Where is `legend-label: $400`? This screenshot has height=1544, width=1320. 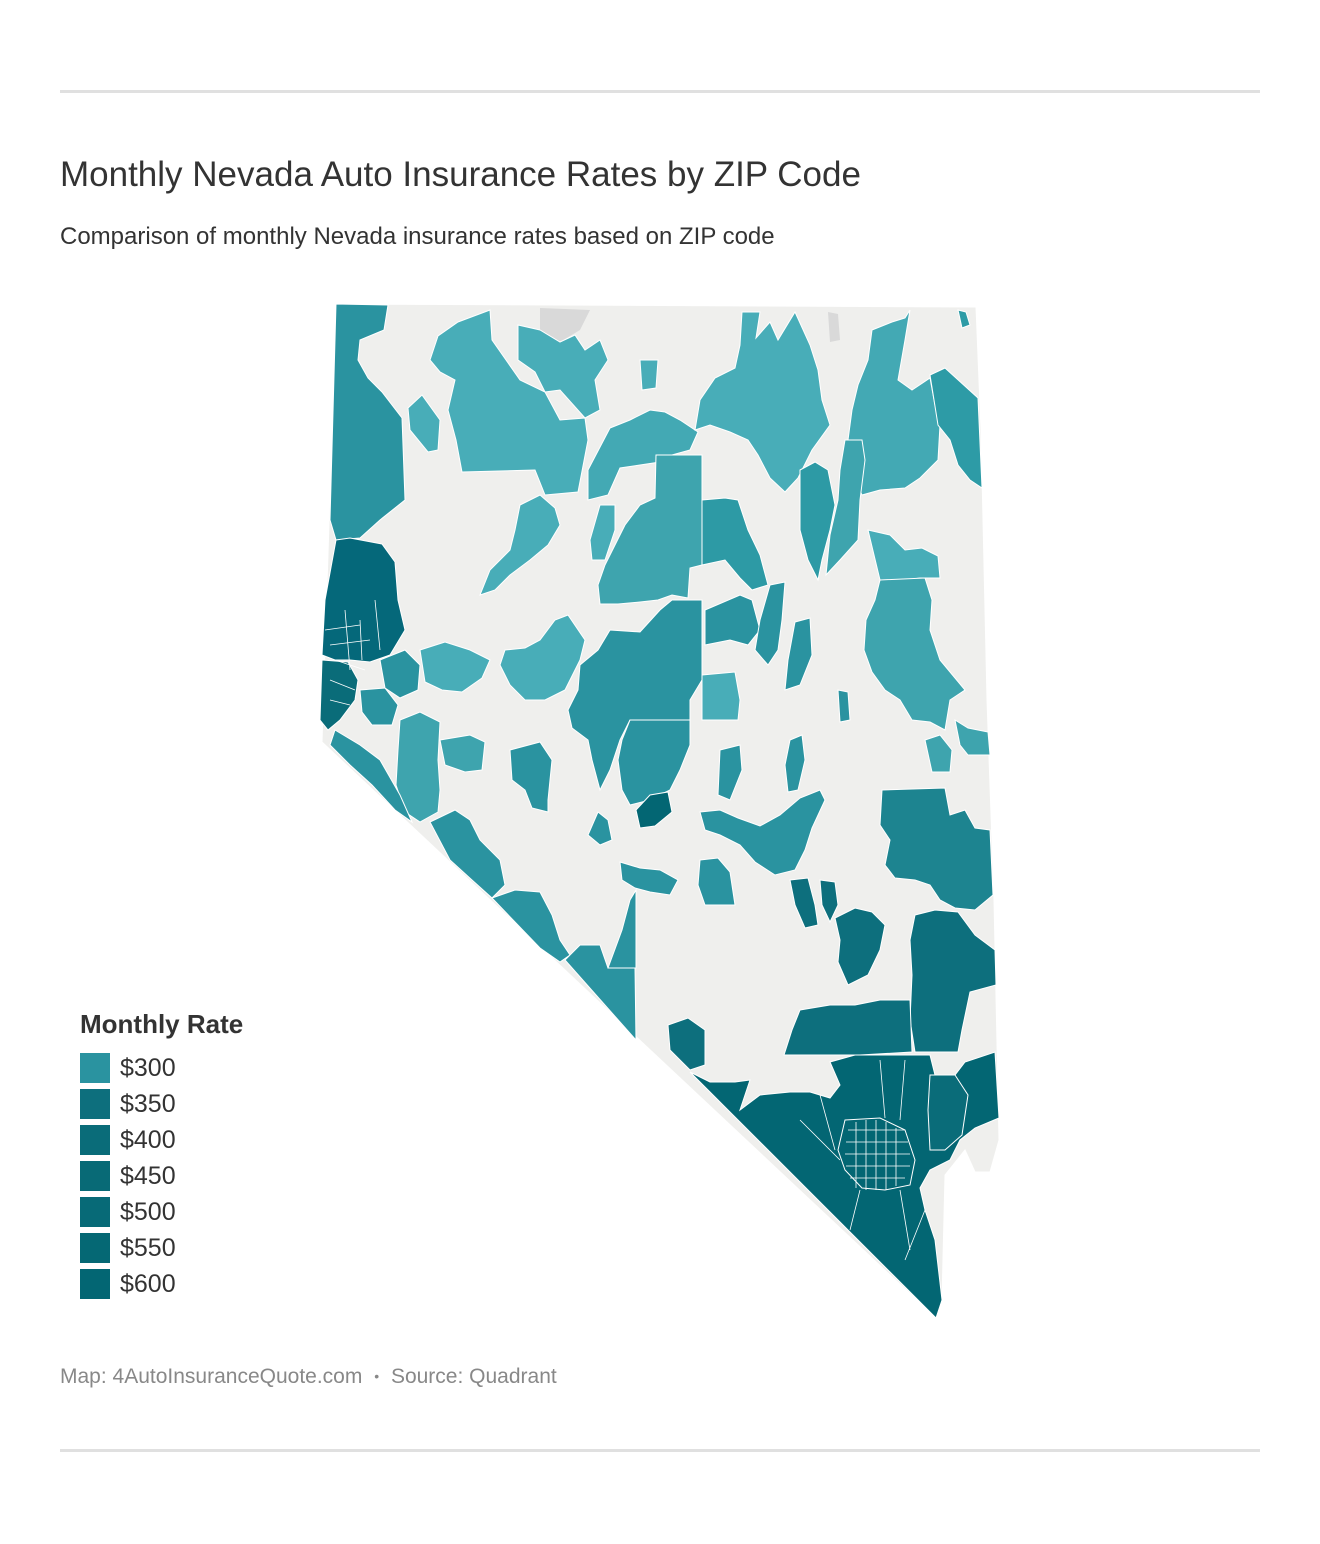
legend-label: $400 is located at coordinates (148, 1140).